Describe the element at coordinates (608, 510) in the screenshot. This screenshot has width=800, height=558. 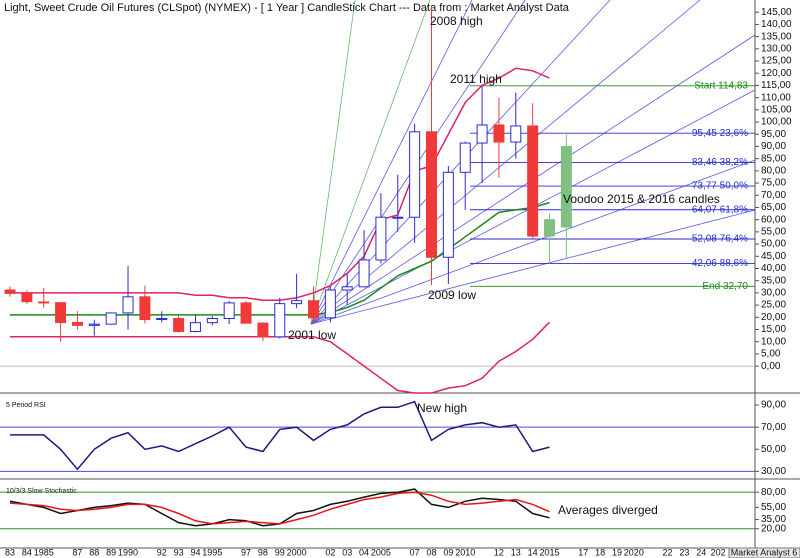
I see `annotation: Averages diverged` at that location.